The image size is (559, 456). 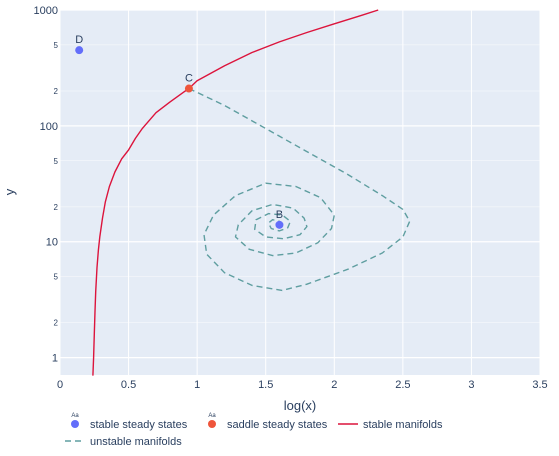 What do you see at coordinates (265, 385) in the screenshot?
I see `x-tick-label: 1.5` at bounding box center [265, 385].